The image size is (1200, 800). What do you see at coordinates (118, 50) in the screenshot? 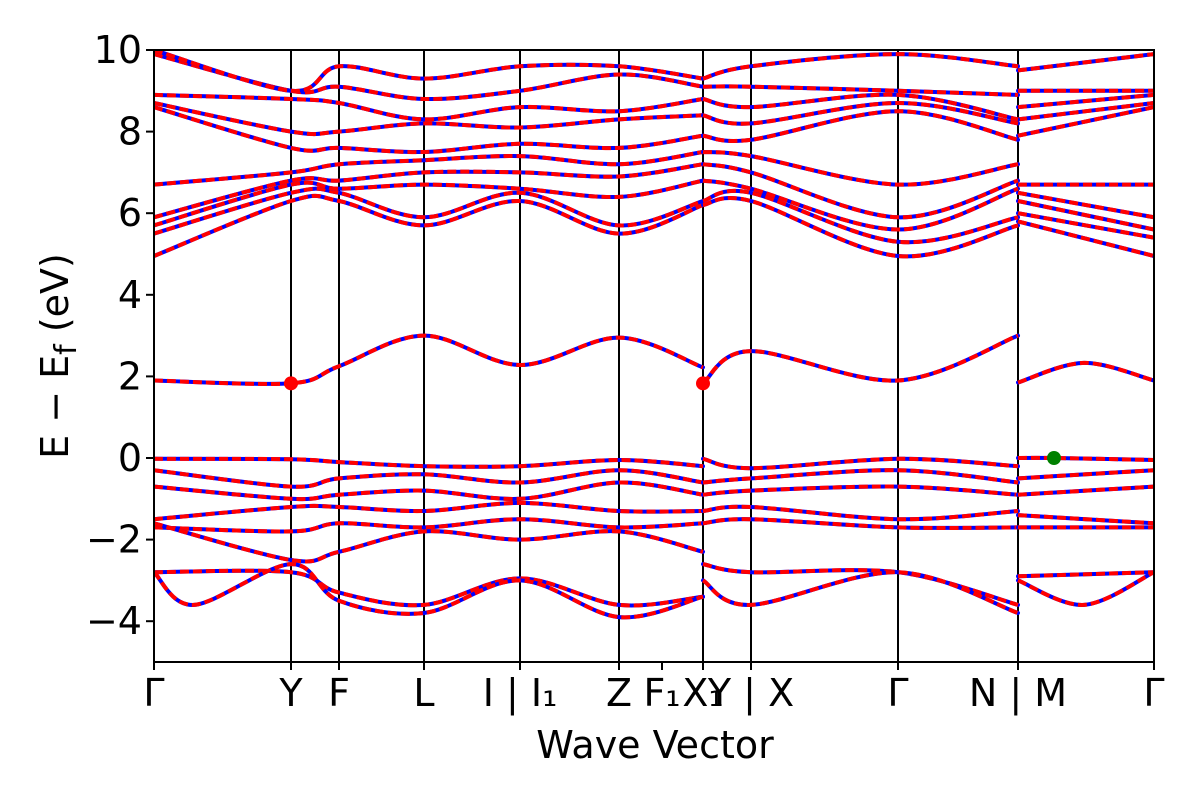
I see `y-tick-label: 10` at bounding box center [118, 50].